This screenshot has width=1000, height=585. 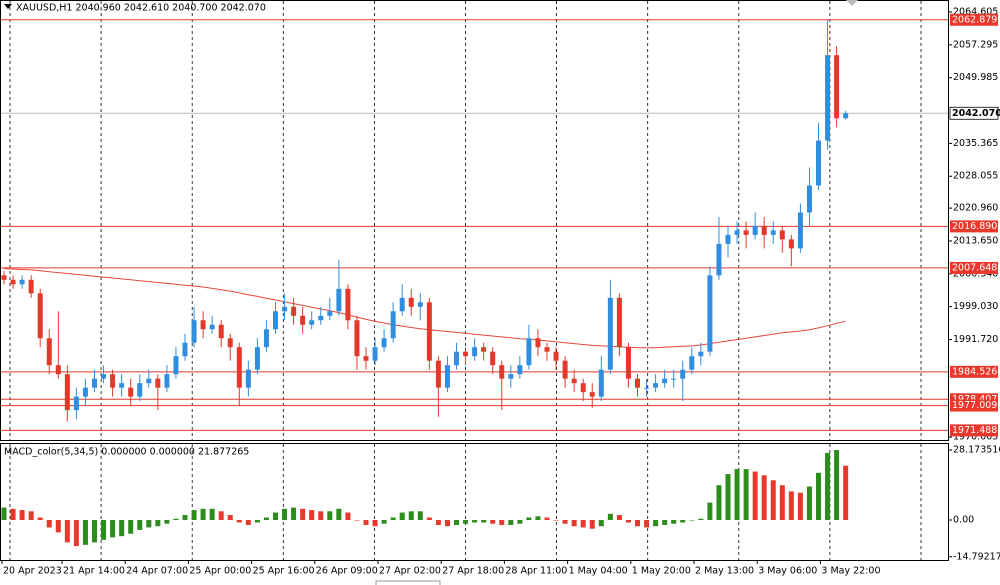 What do you see at coordinates (975, 77) in the screenshot?
I see `y-tick-label: 2049.985` at bounding box center [975, 77].